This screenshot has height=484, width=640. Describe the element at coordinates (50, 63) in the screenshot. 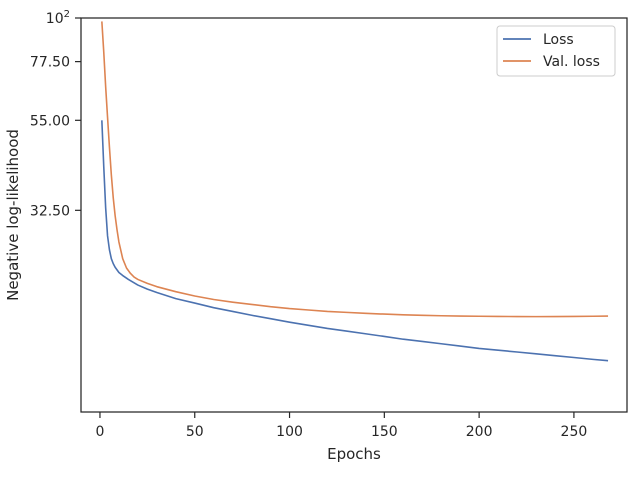

I see `y-tick-label: 77.50` at that location.